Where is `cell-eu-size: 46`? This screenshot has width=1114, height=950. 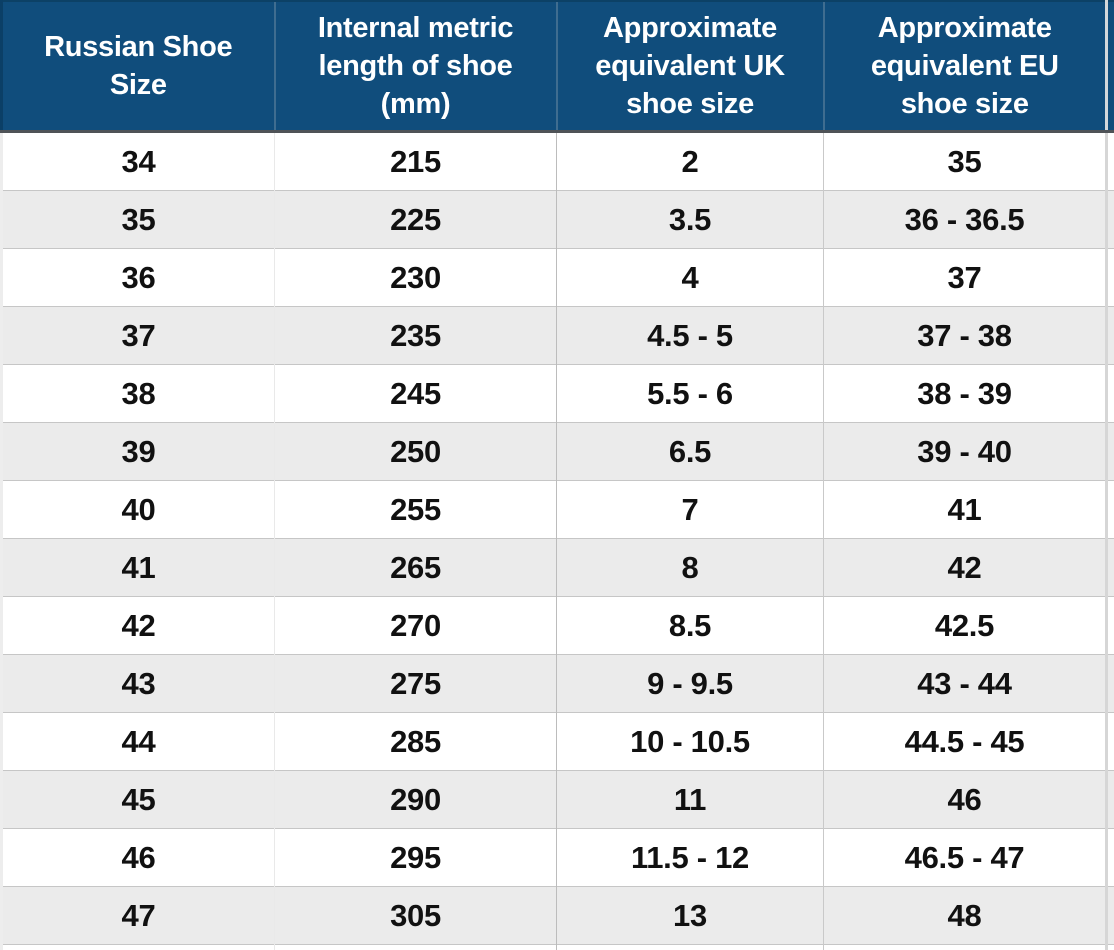 cell-eu-size: 46 is located at coordinates (965, 799).